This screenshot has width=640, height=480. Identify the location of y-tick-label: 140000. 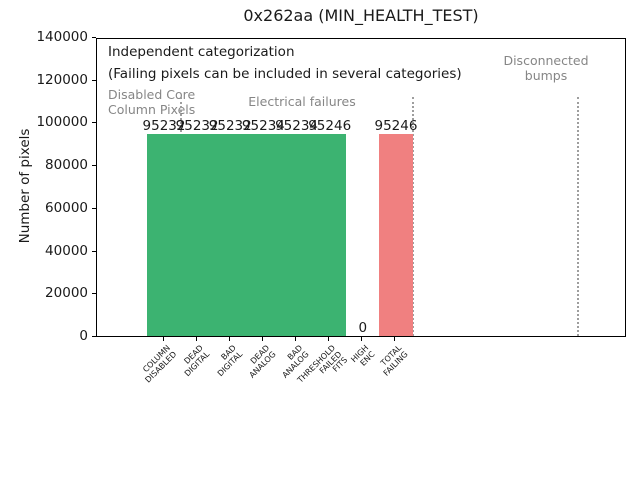
(62, 37).